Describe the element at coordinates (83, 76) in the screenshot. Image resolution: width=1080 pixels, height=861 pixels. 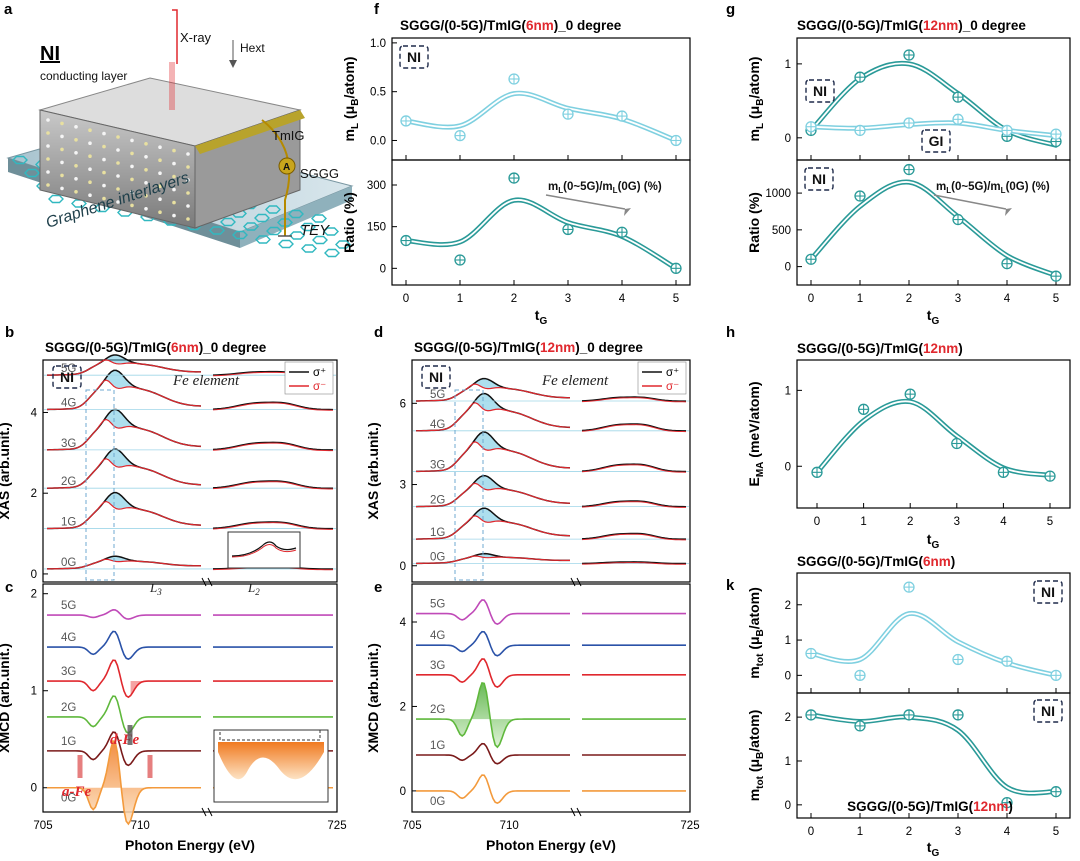
I see `label-conducting: conducting layer` at that location.